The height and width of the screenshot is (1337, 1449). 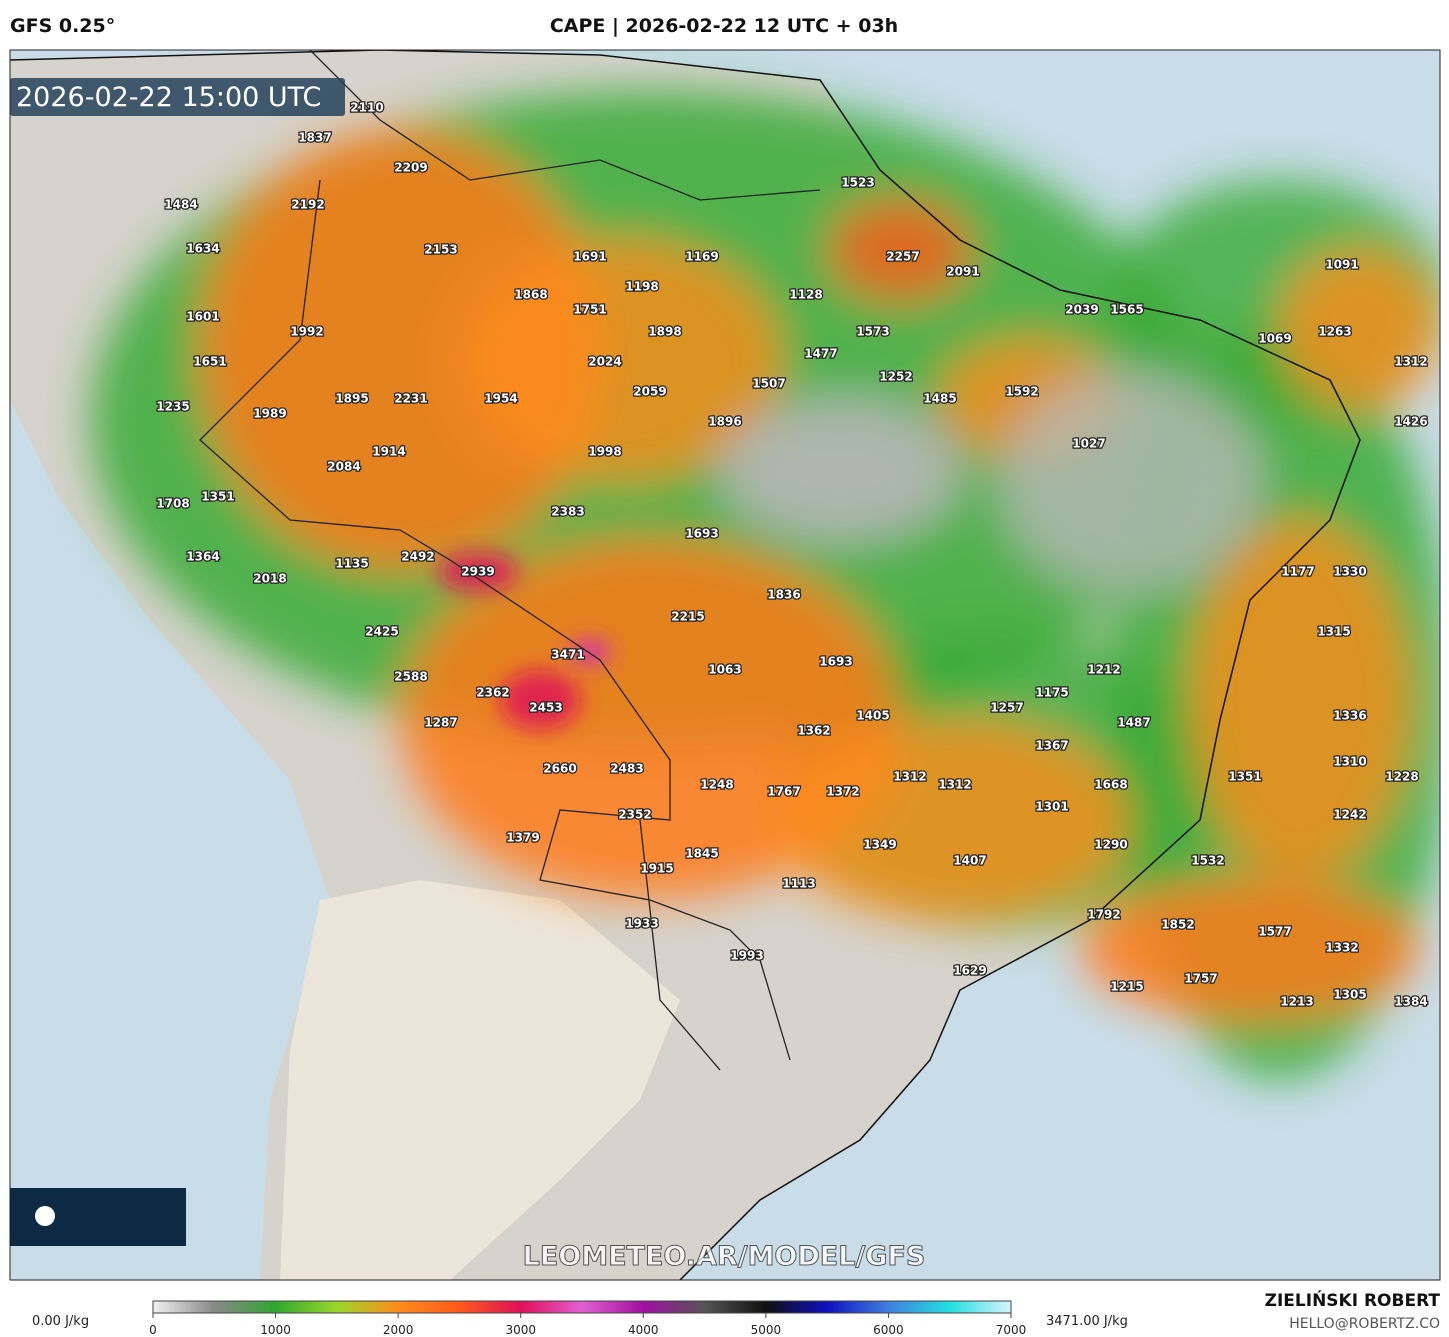 I want to click on cape-label: 1693, so click(x=835, y=662).